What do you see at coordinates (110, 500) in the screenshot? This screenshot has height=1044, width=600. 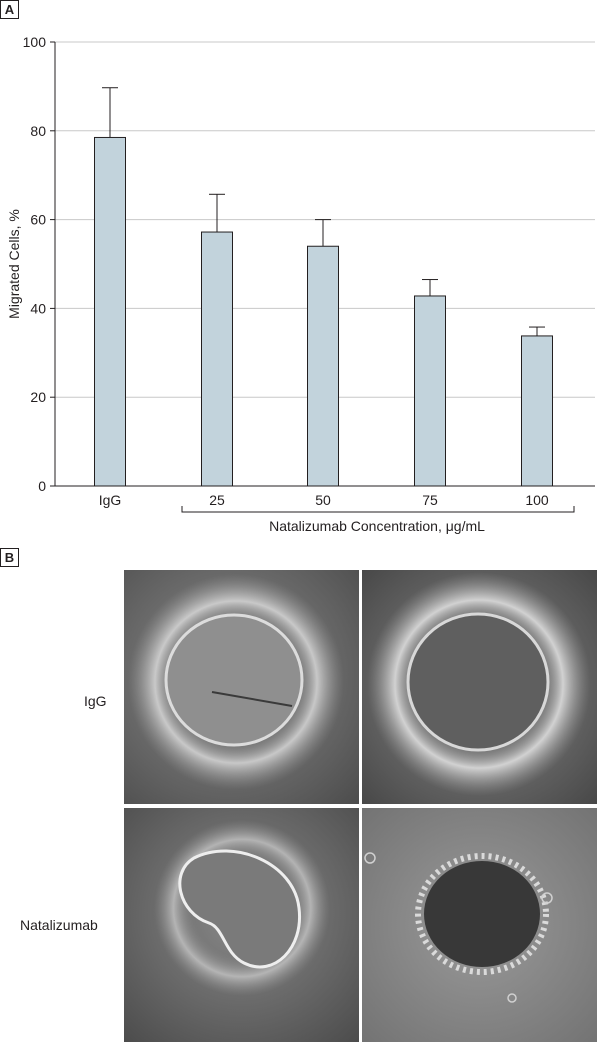 I see `x-tick-label: IgG` at bounding box center [110, 500].